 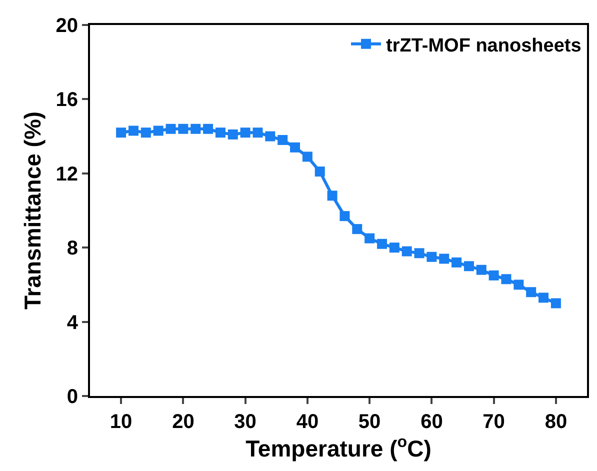 I want to click on x-axis-title: Temperature ($^{o}$C), so click(x=339, y=447).